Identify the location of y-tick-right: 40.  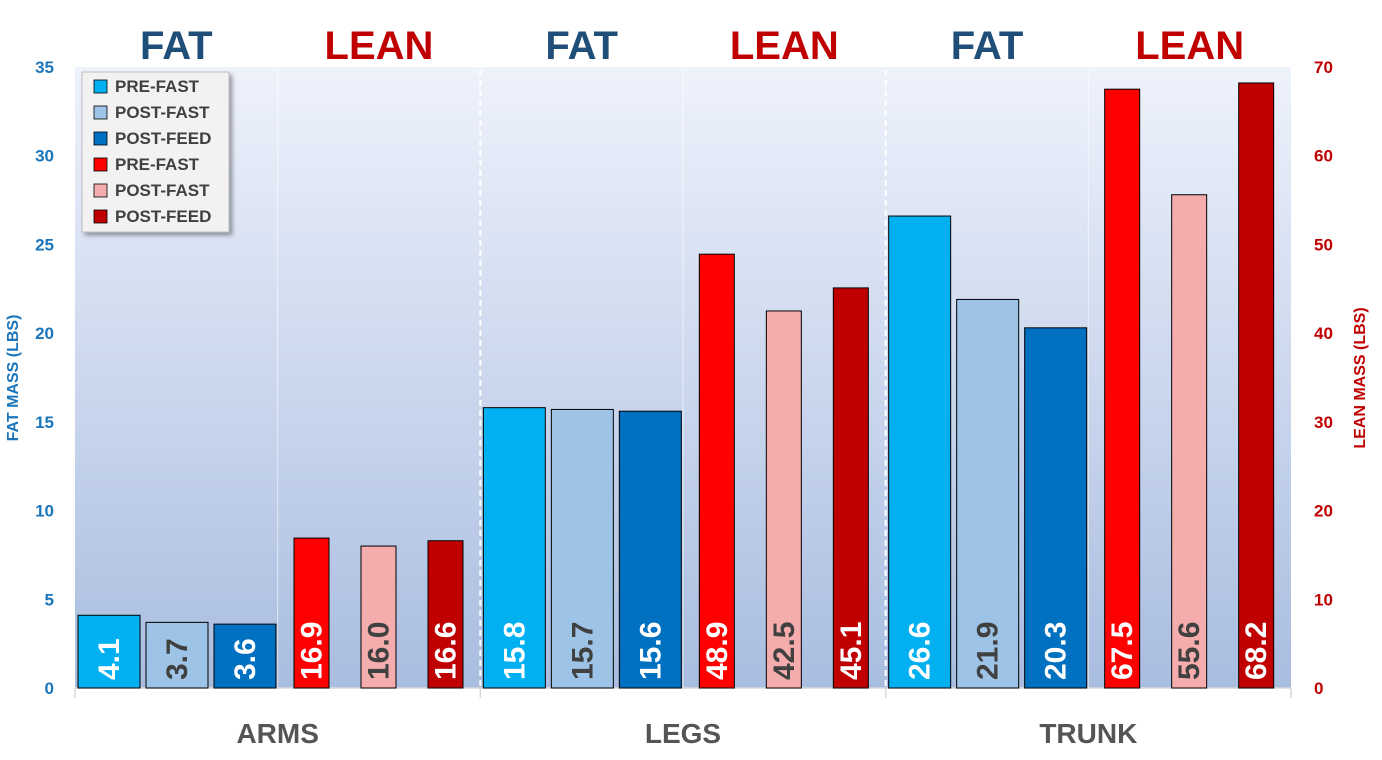
(1323, 333).